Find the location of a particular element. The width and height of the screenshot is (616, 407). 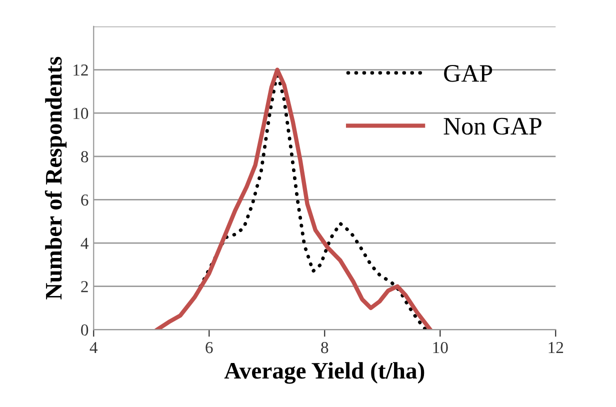

y-axis-title: Number of Respondents is located at coordinates (55, 178).